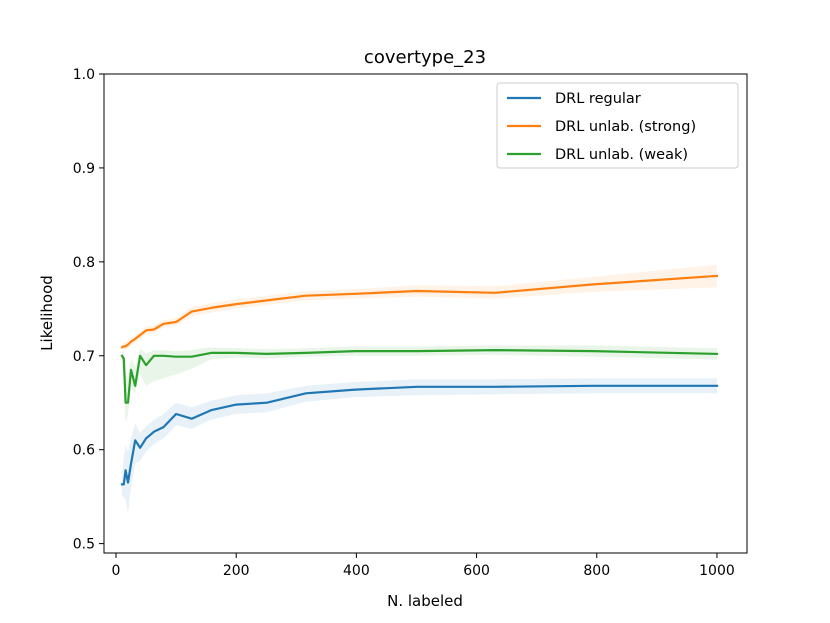 The image size is (830, 623). What do you see at coordinates (596, 571) in the screenshot?
I see `x-tick-label: 800` at bounding box center [596, 571].